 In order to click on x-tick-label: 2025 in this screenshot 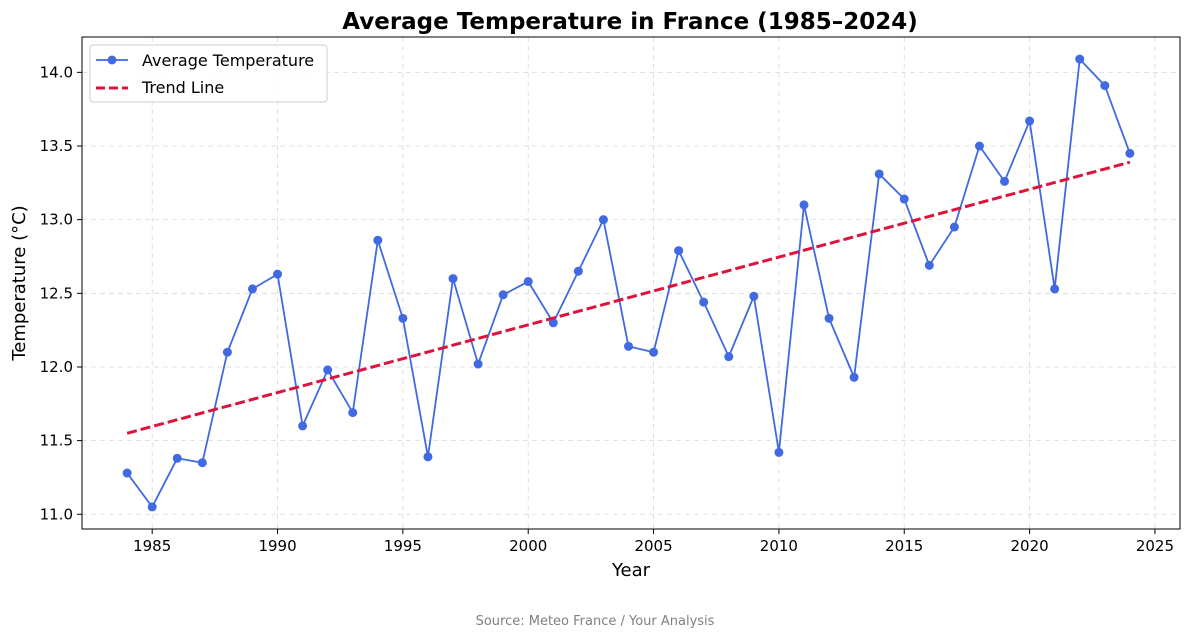, I will do `click(1155, 546)`.